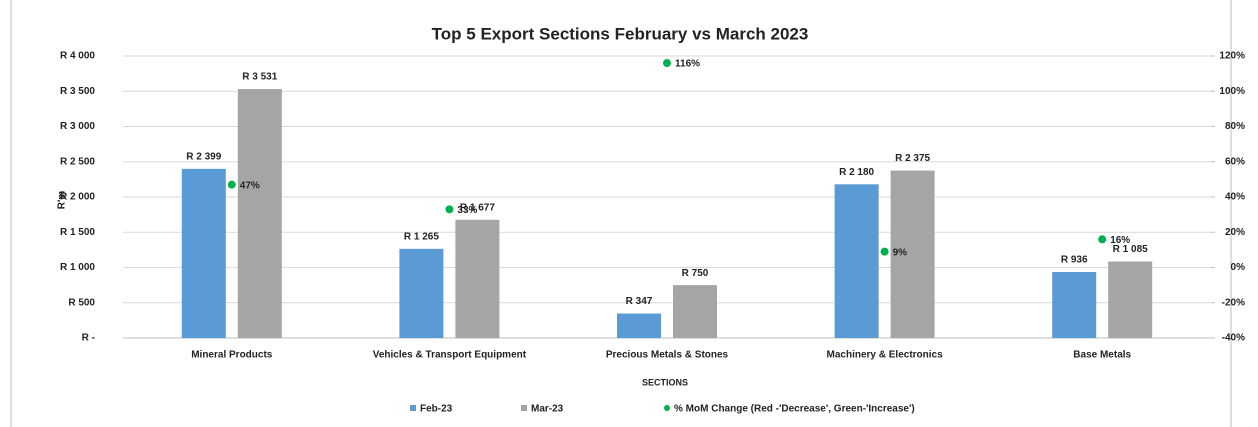  Describe the element at coordinates (77, 91) in the screenshot. I see `y-tick-label: R 3 500` at that location.